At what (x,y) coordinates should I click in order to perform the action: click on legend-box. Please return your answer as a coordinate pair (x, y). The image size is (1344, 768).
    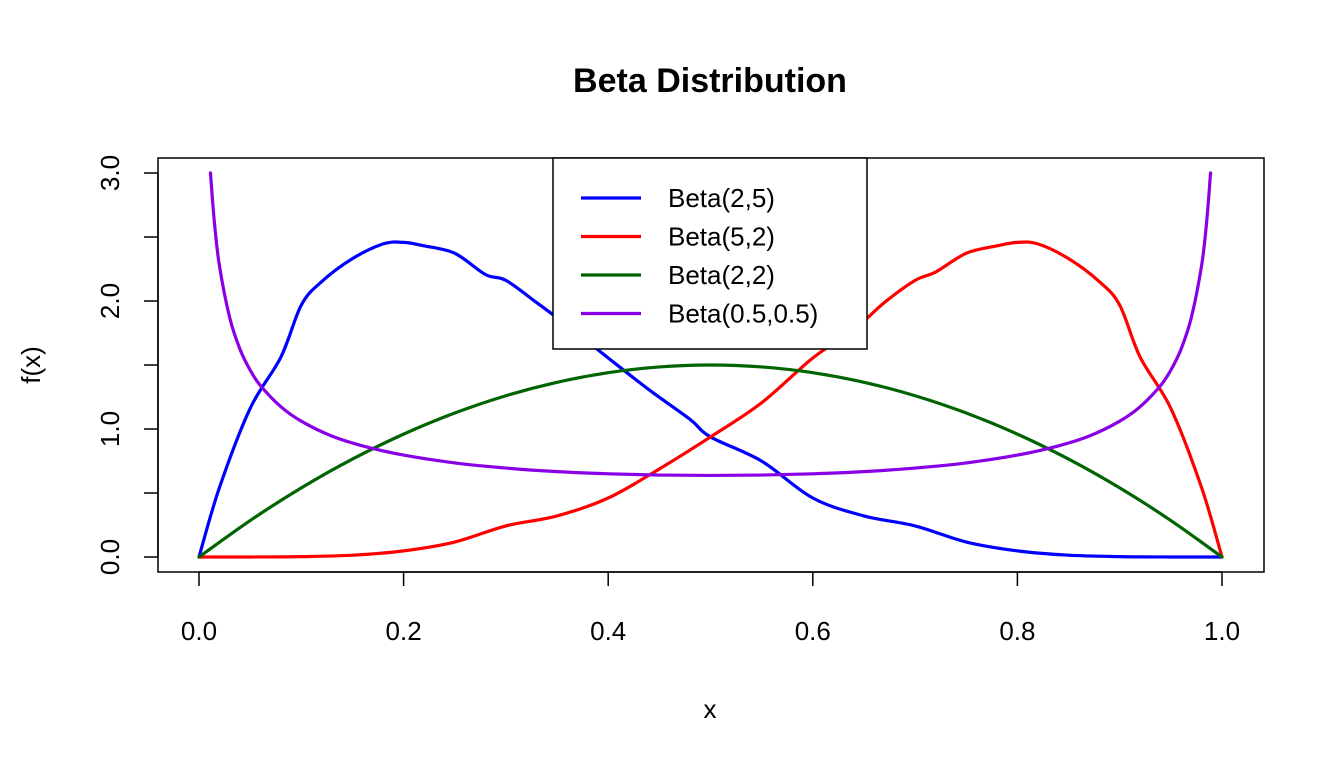
    Looking at the image, I should click on (710, 253).